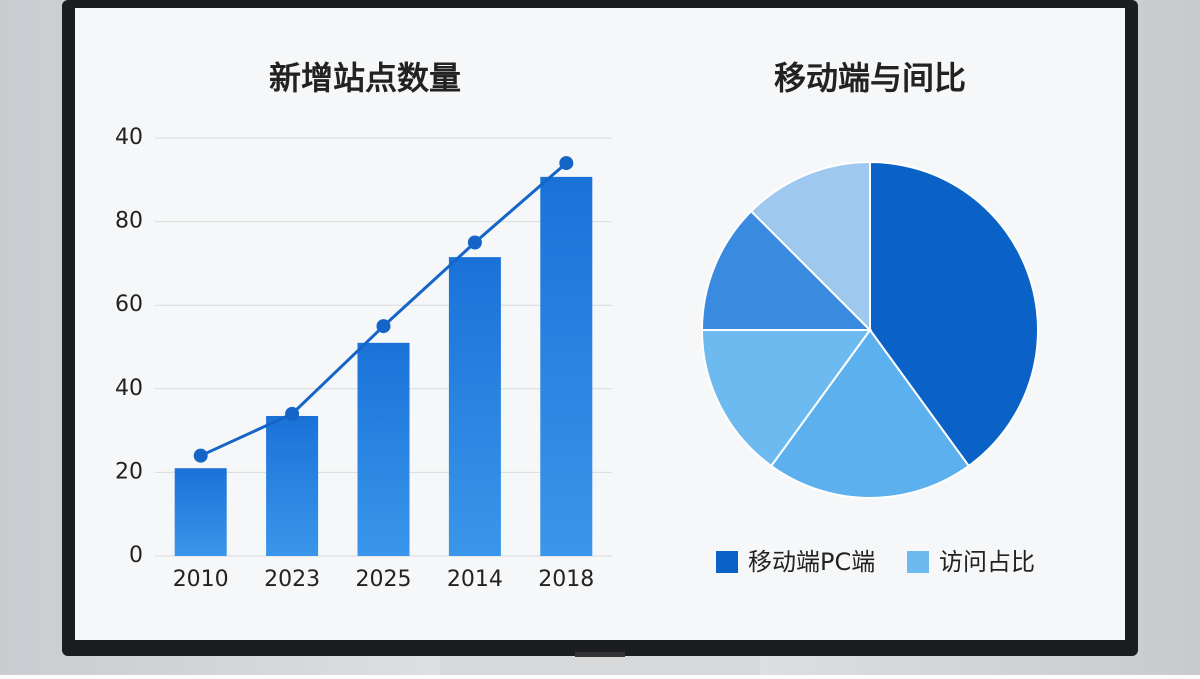 Image resolution: width=1200 pixels, height=679 pixels. What do you see at coordinates (566, 579) in the screenshot?
I see `x-tick-label: 2018` at bounding box center [566, 579].